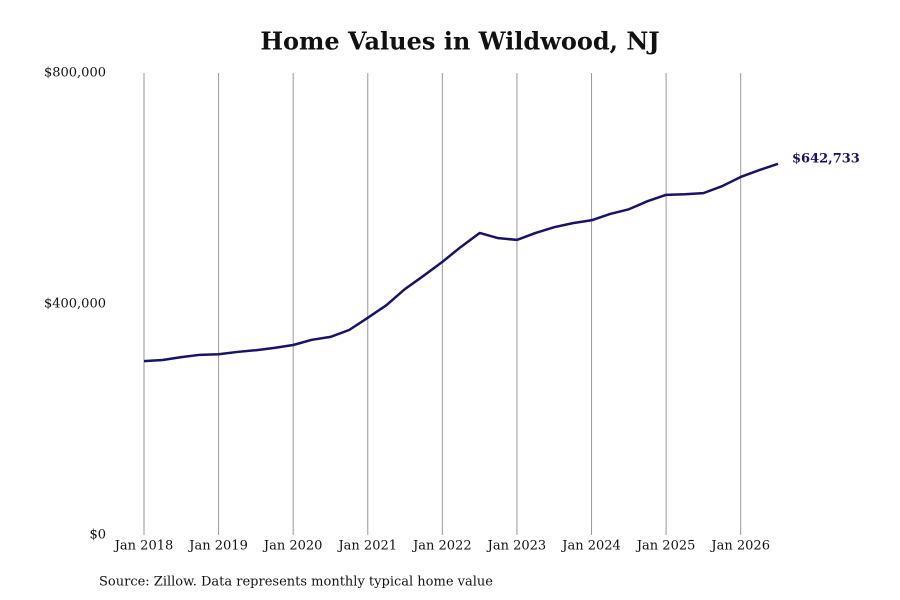 The image size is (900, 600). What do you see at coordinates (665, 546) in the screenshot?
I see `x-tick-label: Jan 2025` at bounding box center [665, 546].